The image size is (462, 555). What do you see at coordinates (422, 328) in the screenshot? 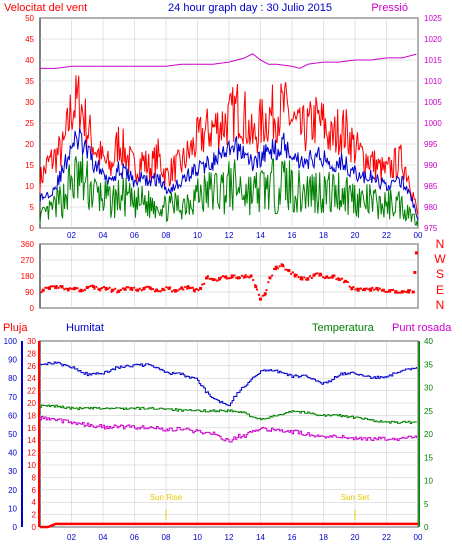
I see `legend-dewpoint: Punt rosada` at bounding box center [422, 328].